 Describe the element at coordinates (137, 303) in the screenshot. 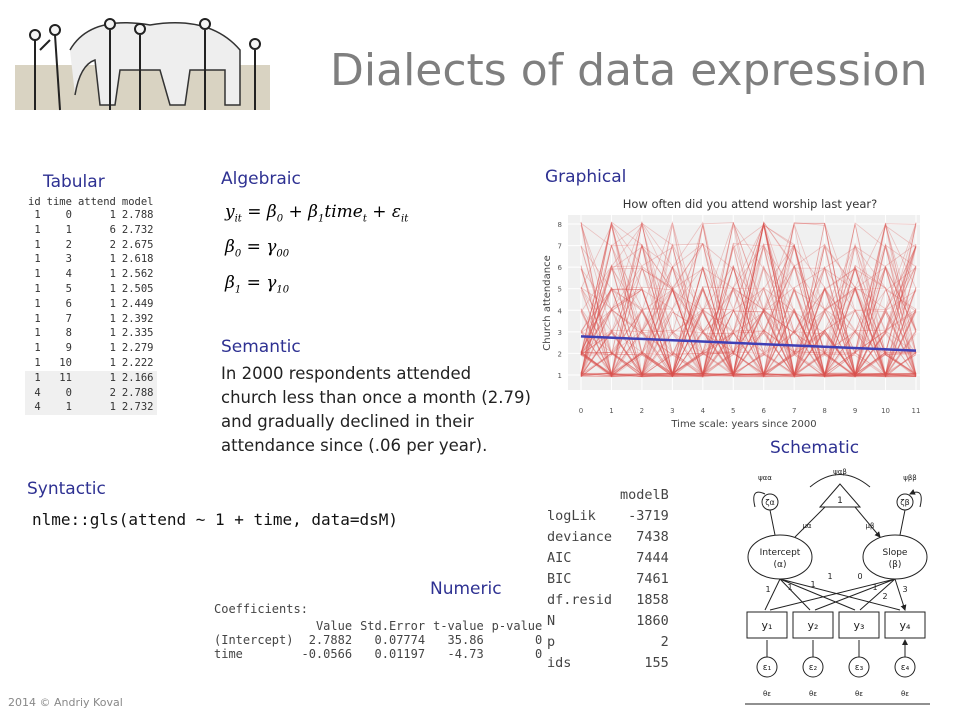

I see `cell: 2.449` at that location.